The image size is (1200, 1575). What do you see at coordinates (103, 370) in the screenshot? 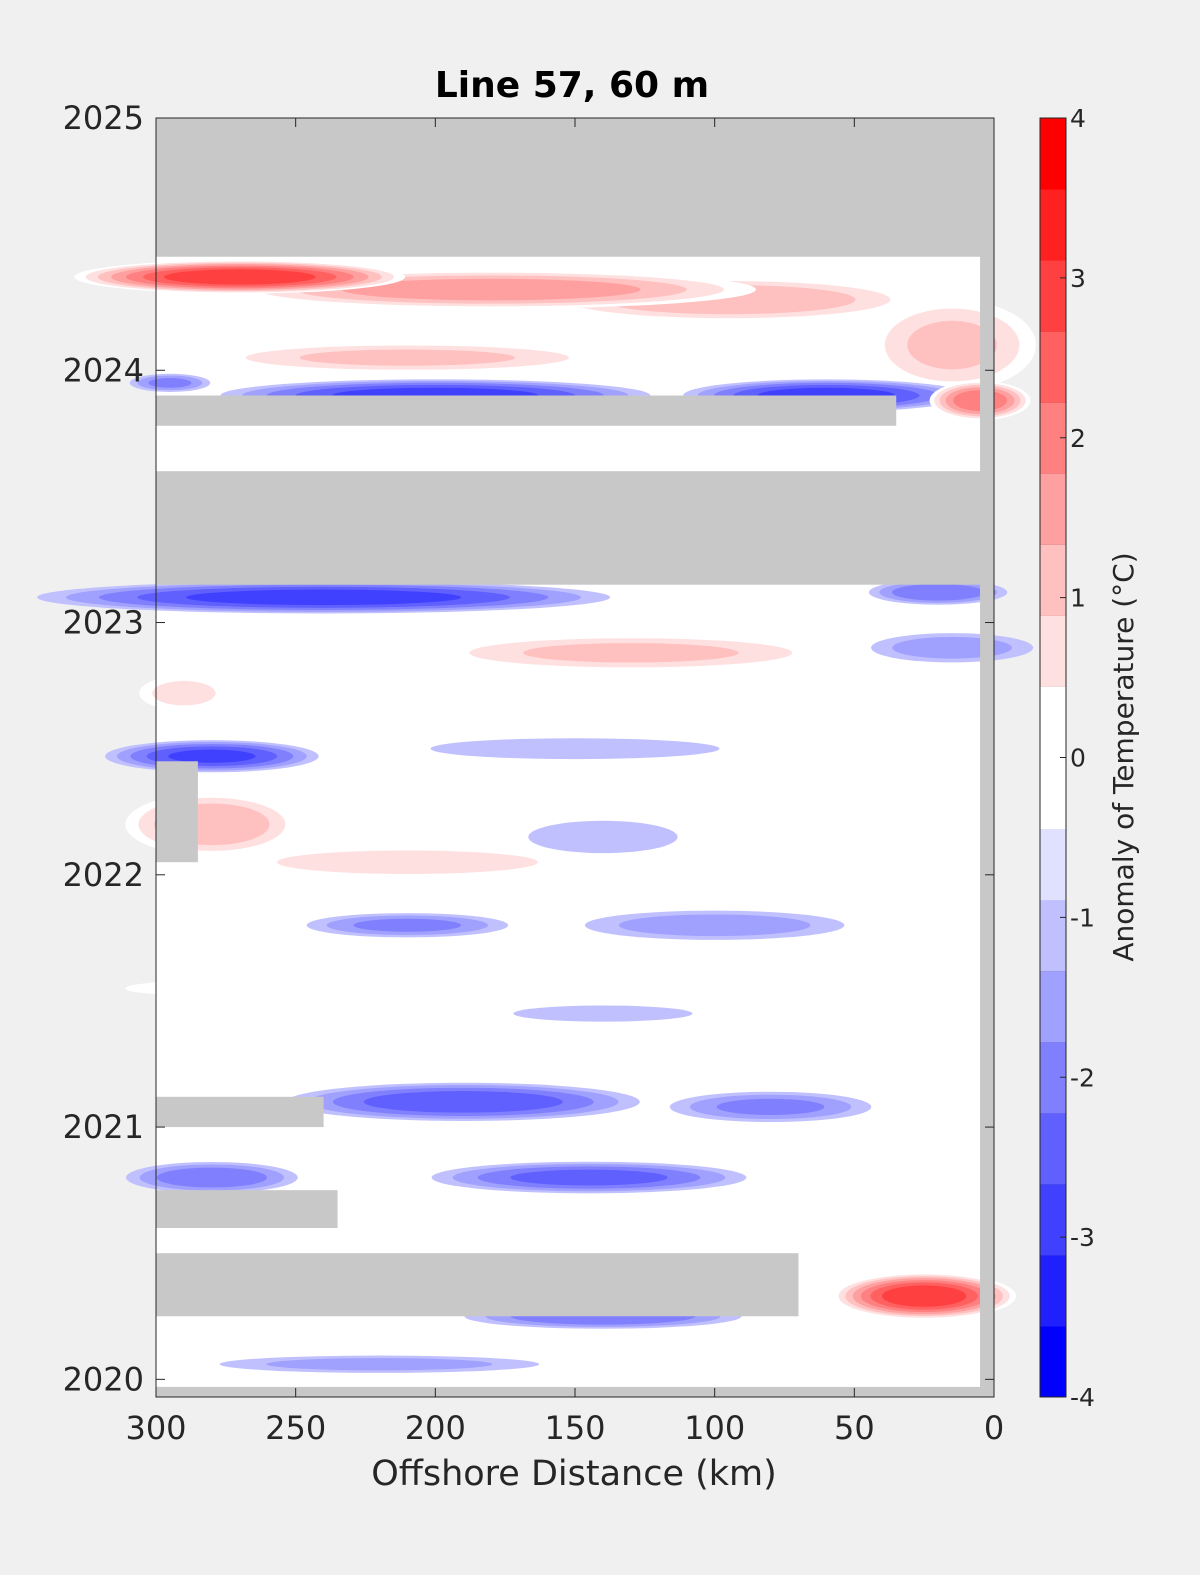
I see `y-tick-label: 2024` at bounding box center [103, 370].